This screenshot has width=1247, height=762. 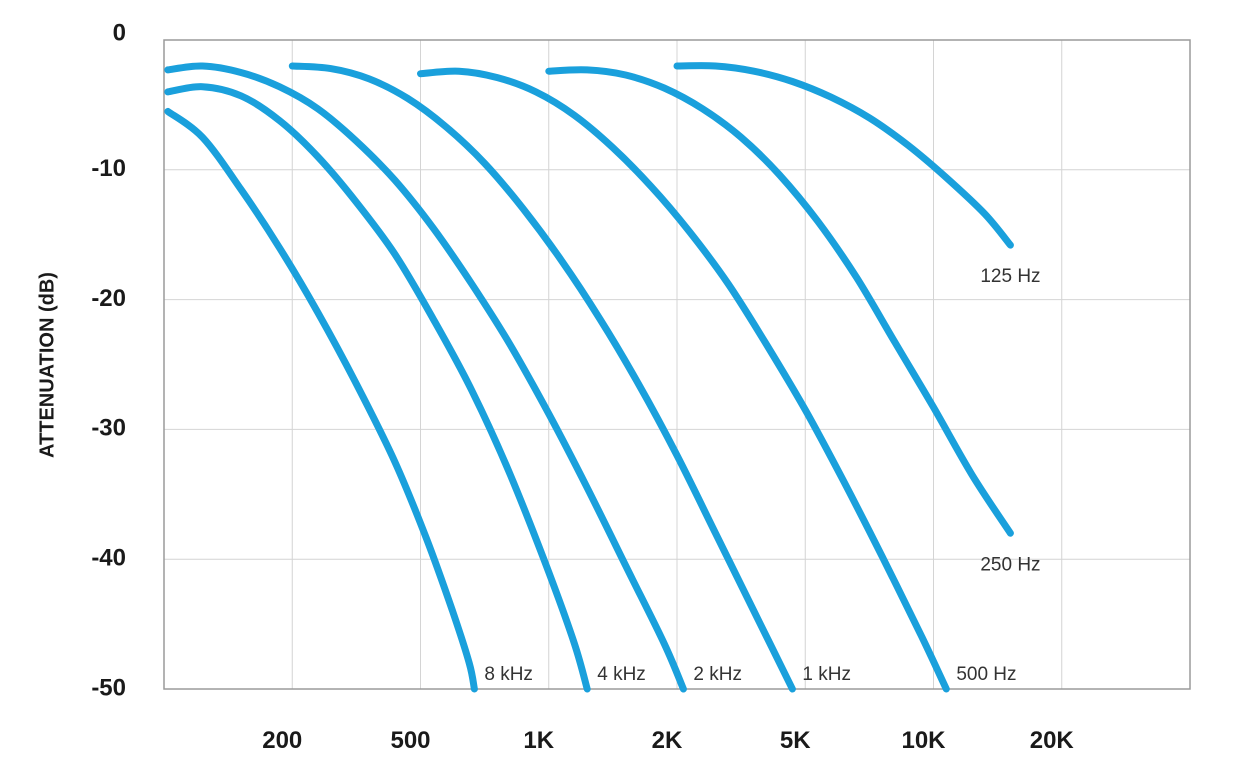 I want to click on x-axis-ticks: 200 500 1K 2K 5K 10K 20K, so click(x=668, y=740).